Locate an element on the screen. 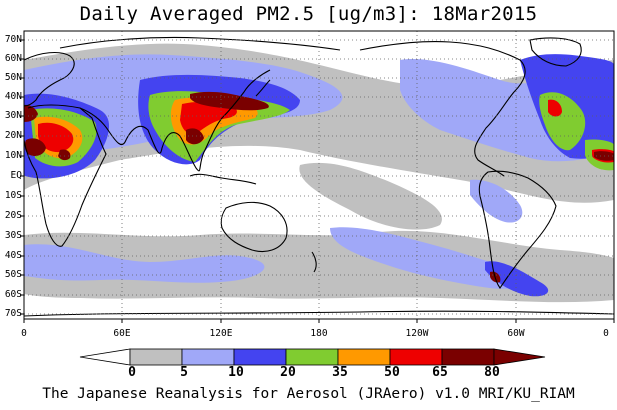 The width and height of the screenshot is (617, 410). colorbar-label-65: 65 is located at coordinates (440, 372).